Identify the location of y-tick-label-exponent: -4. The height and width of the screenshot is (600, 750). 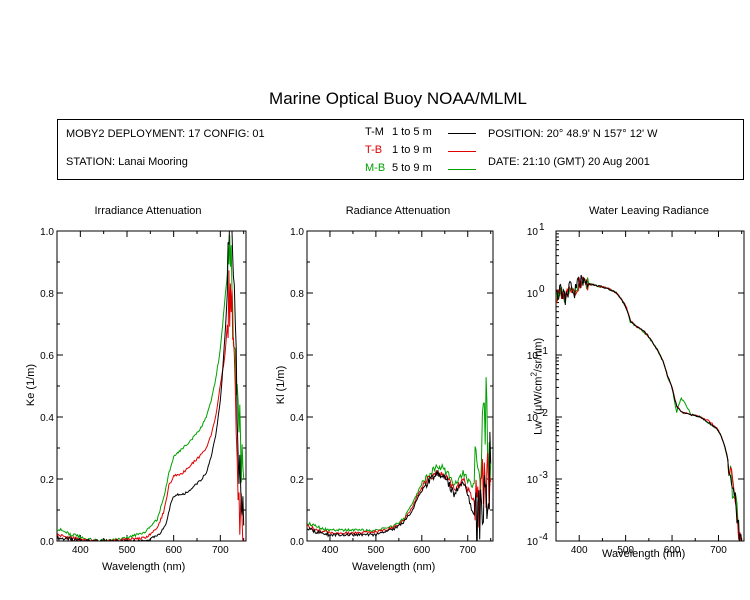
(543, 537).